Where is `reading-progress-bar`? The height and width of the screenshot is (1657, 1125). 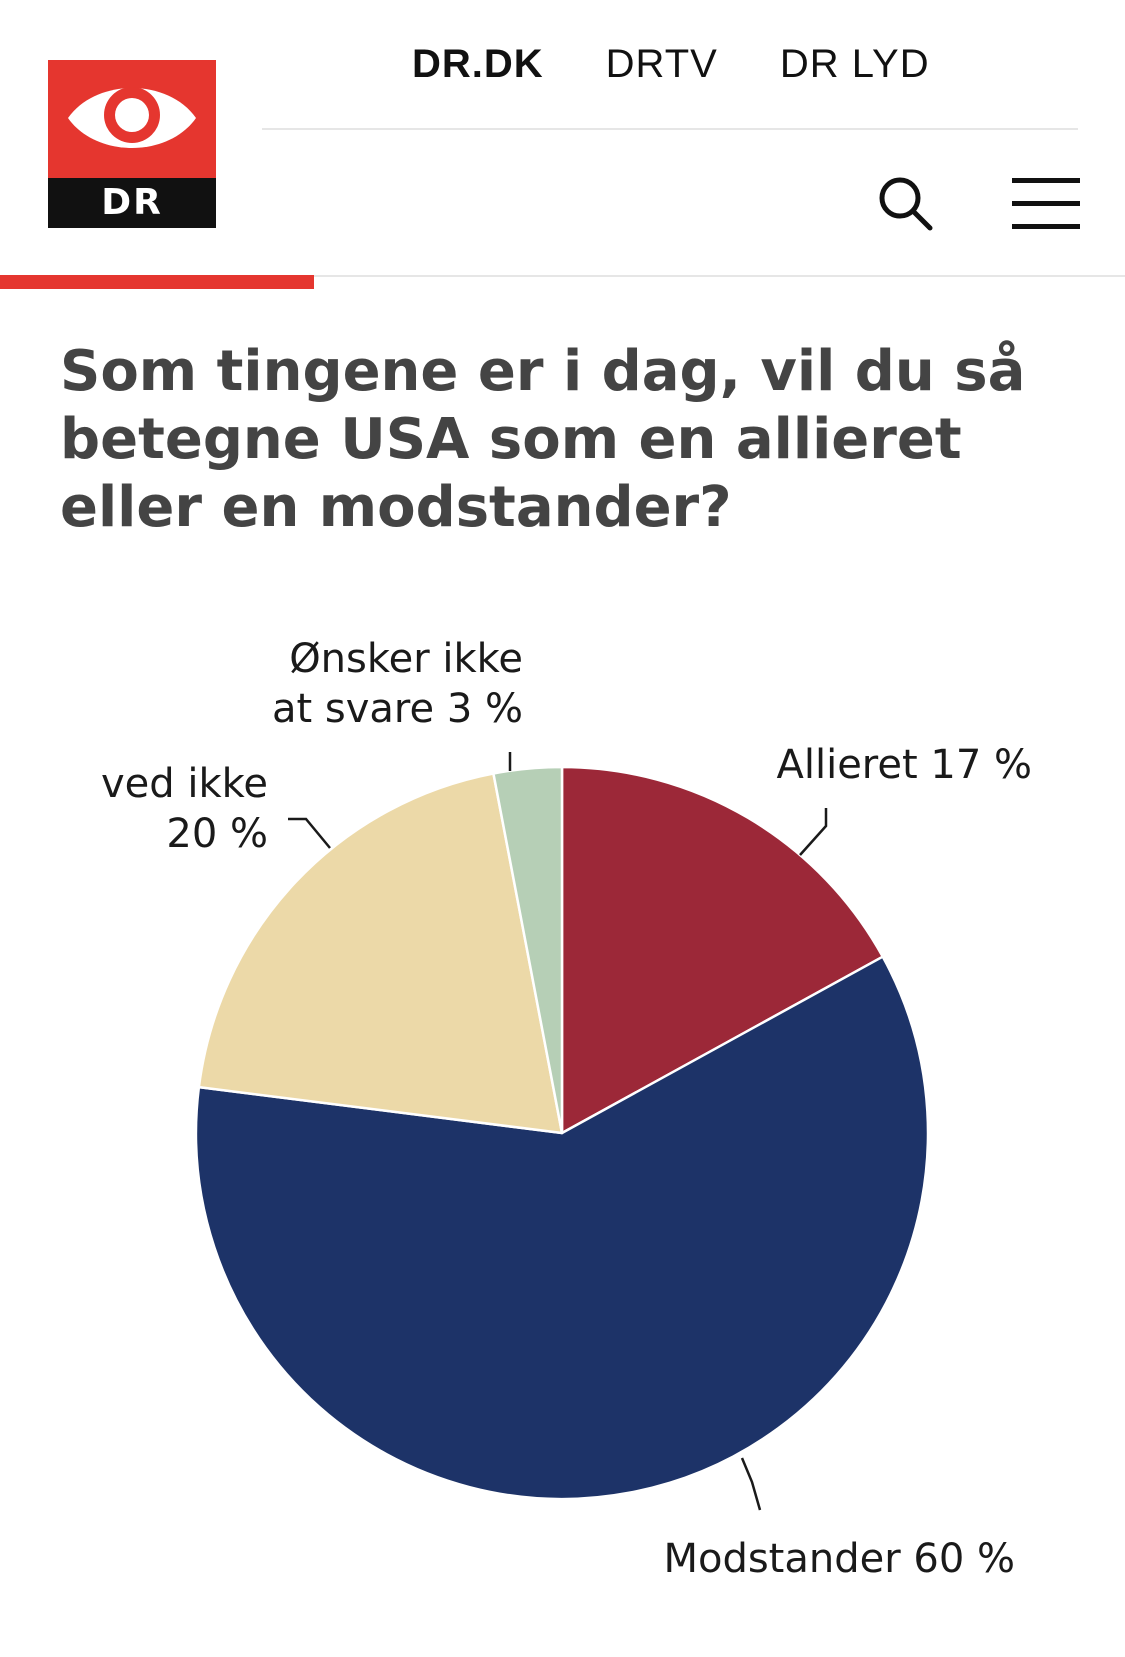 reading-progress-bar is located at coordinates (157, 282).